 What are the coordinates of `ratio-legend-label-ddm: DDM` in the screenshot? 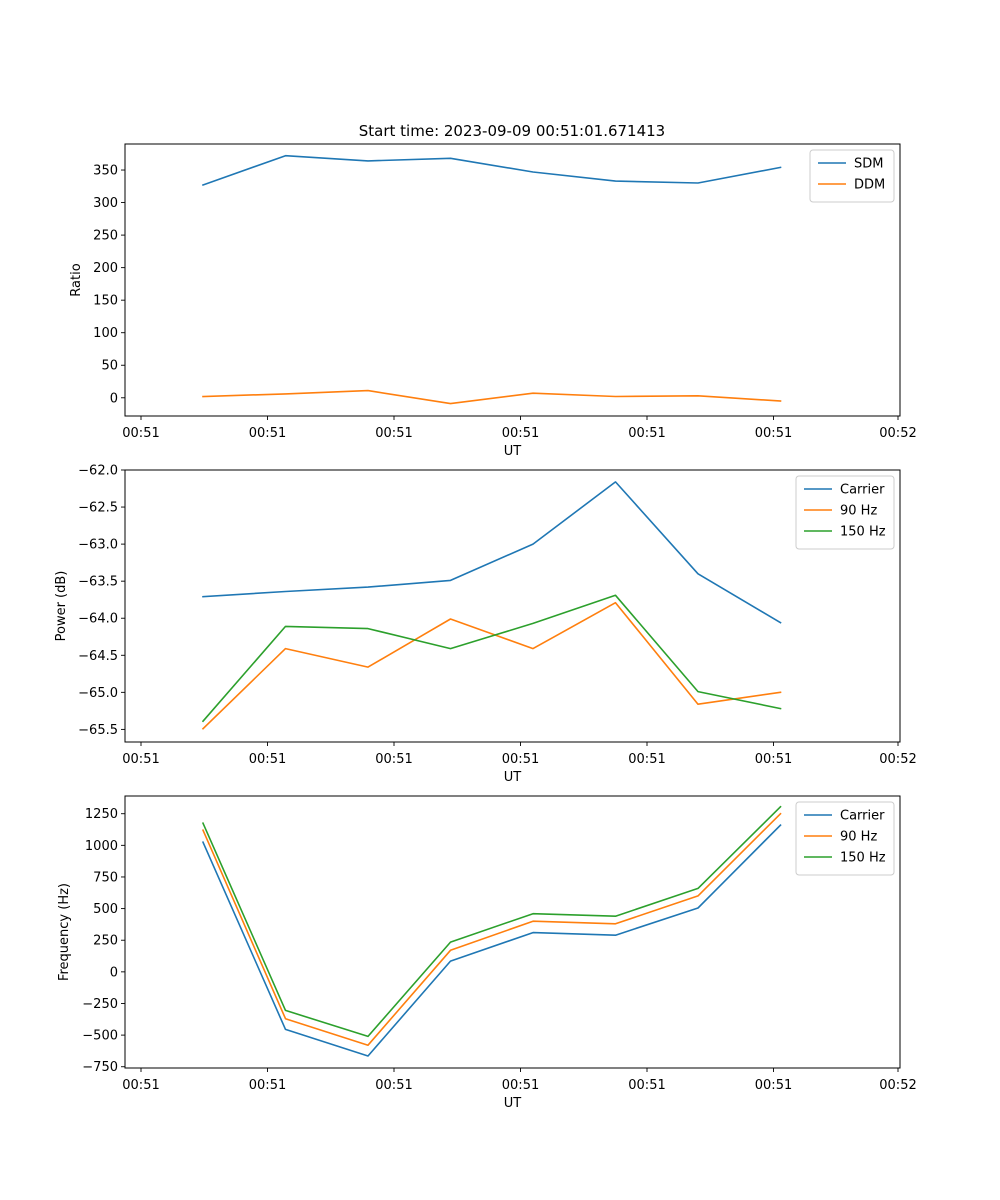 It's located at (869, 185).